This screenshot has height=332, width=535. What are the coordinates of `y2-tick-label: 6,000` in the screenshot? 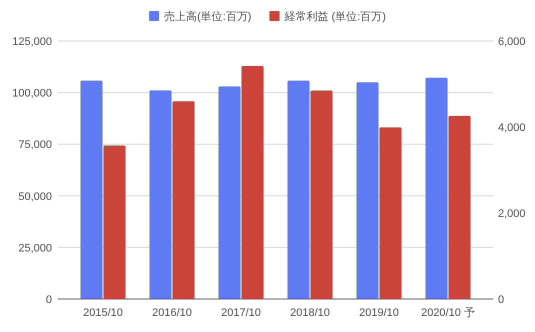 It's located at (512, 42).